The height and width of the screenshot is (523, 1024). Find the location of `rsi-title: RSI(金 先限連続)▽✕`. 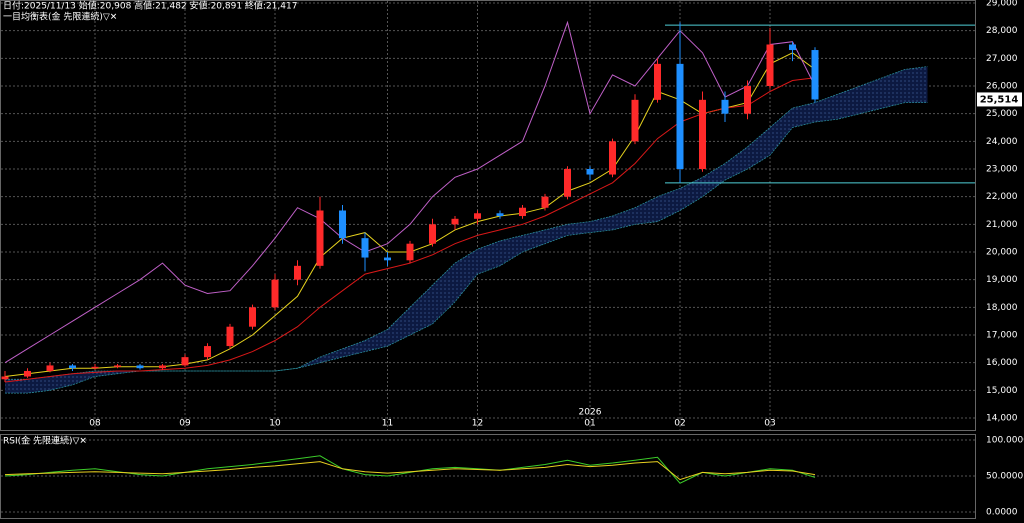

rsi-title: RSI(金 先限連続)▽✕ is located at coordinates (45, 441).